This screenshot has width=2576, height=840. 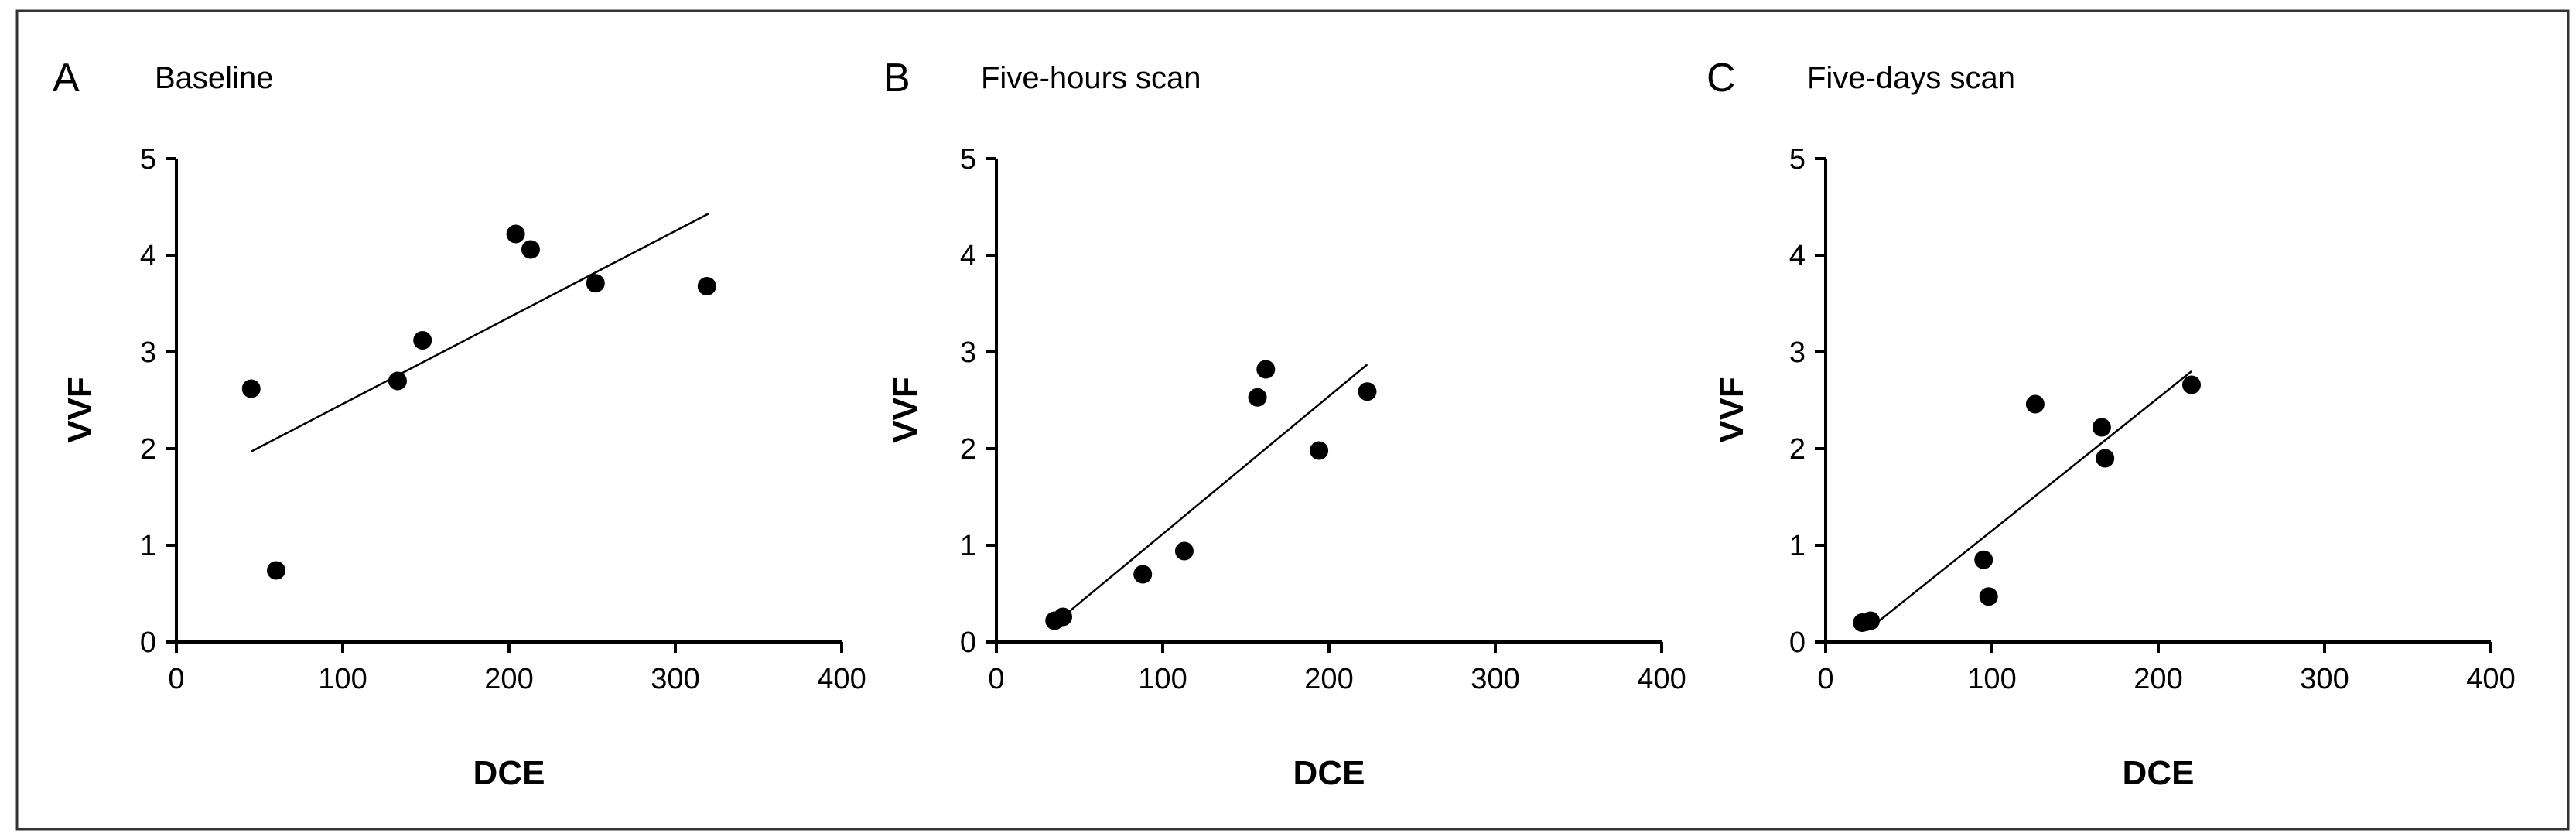 What do you see at coordinates (66, 78) in the screenshot?
I see `panel-letter: A` at bounding box center [66, 78].